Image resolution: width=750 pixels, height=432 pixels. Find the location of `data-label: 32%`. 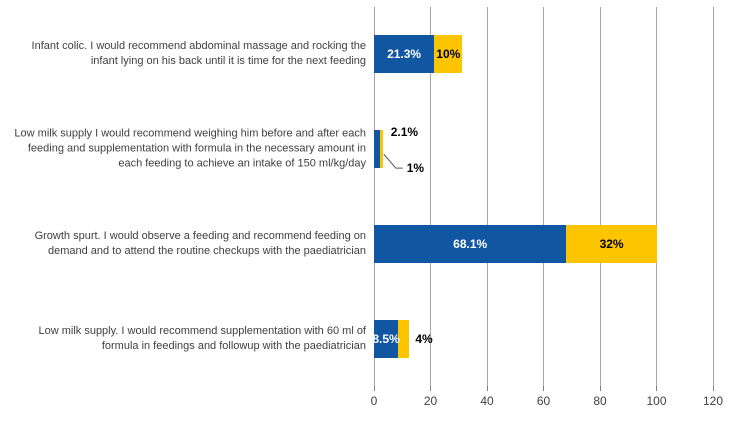

data-label: 32% is located at coordinates (611, 243).